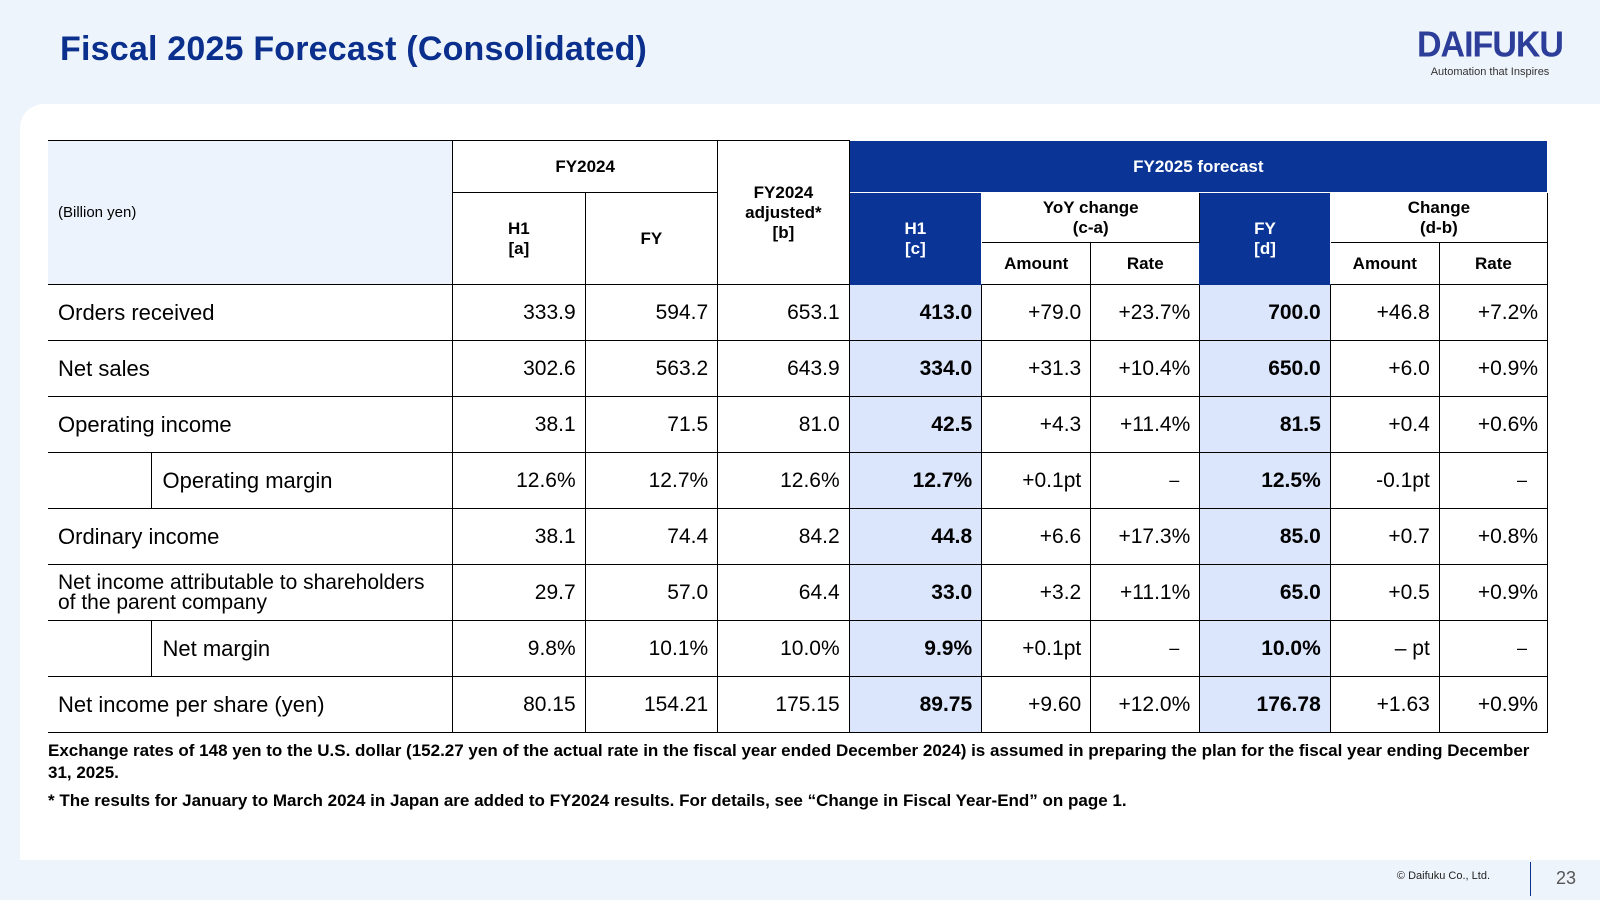  Describe the element at coordinates (783, 424) in the screenshot. I see `cell-adjusted: 81.0` at that location.